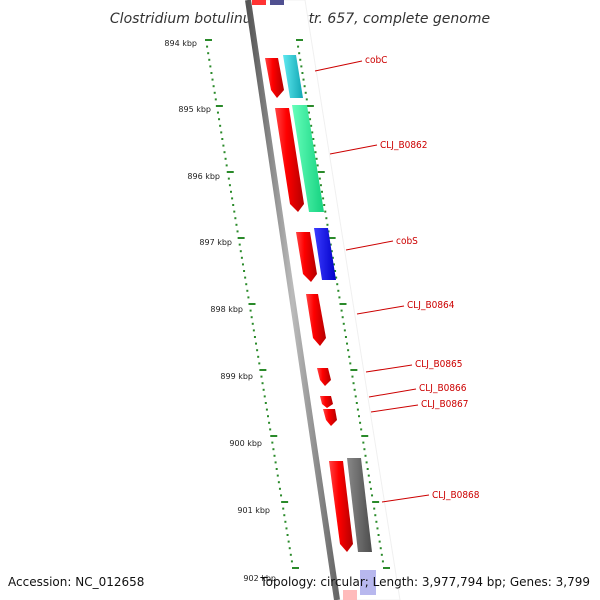 The width and height of the screenshot is (600, 600). Describe the element at coordinates (253, 510) in the screenshot. I see `tick-label-901: 901 kbp` at that location.